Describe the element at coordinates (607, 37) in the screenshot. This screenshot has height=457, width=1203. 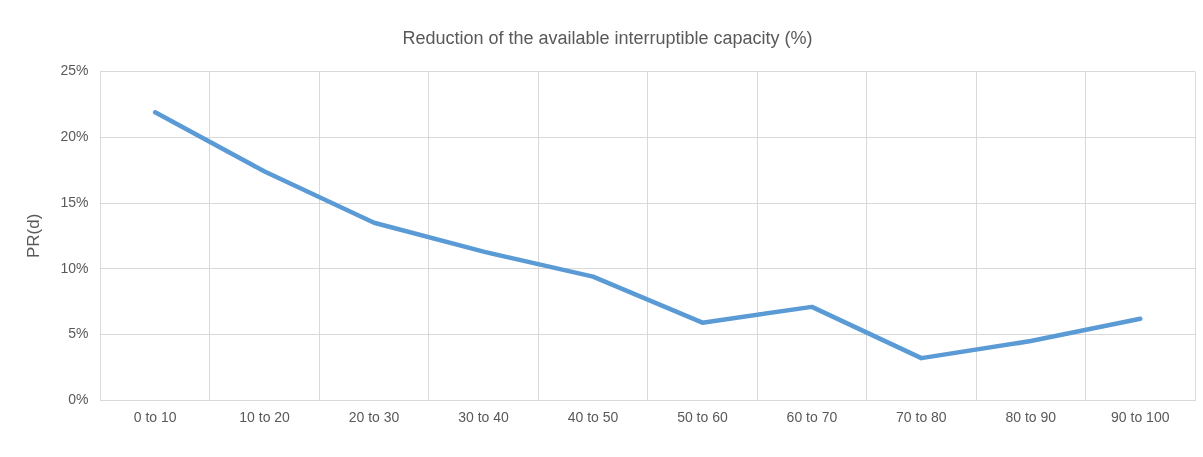
I see `chart-title: Reduction of the available interruptible capacity (%)` at that location.